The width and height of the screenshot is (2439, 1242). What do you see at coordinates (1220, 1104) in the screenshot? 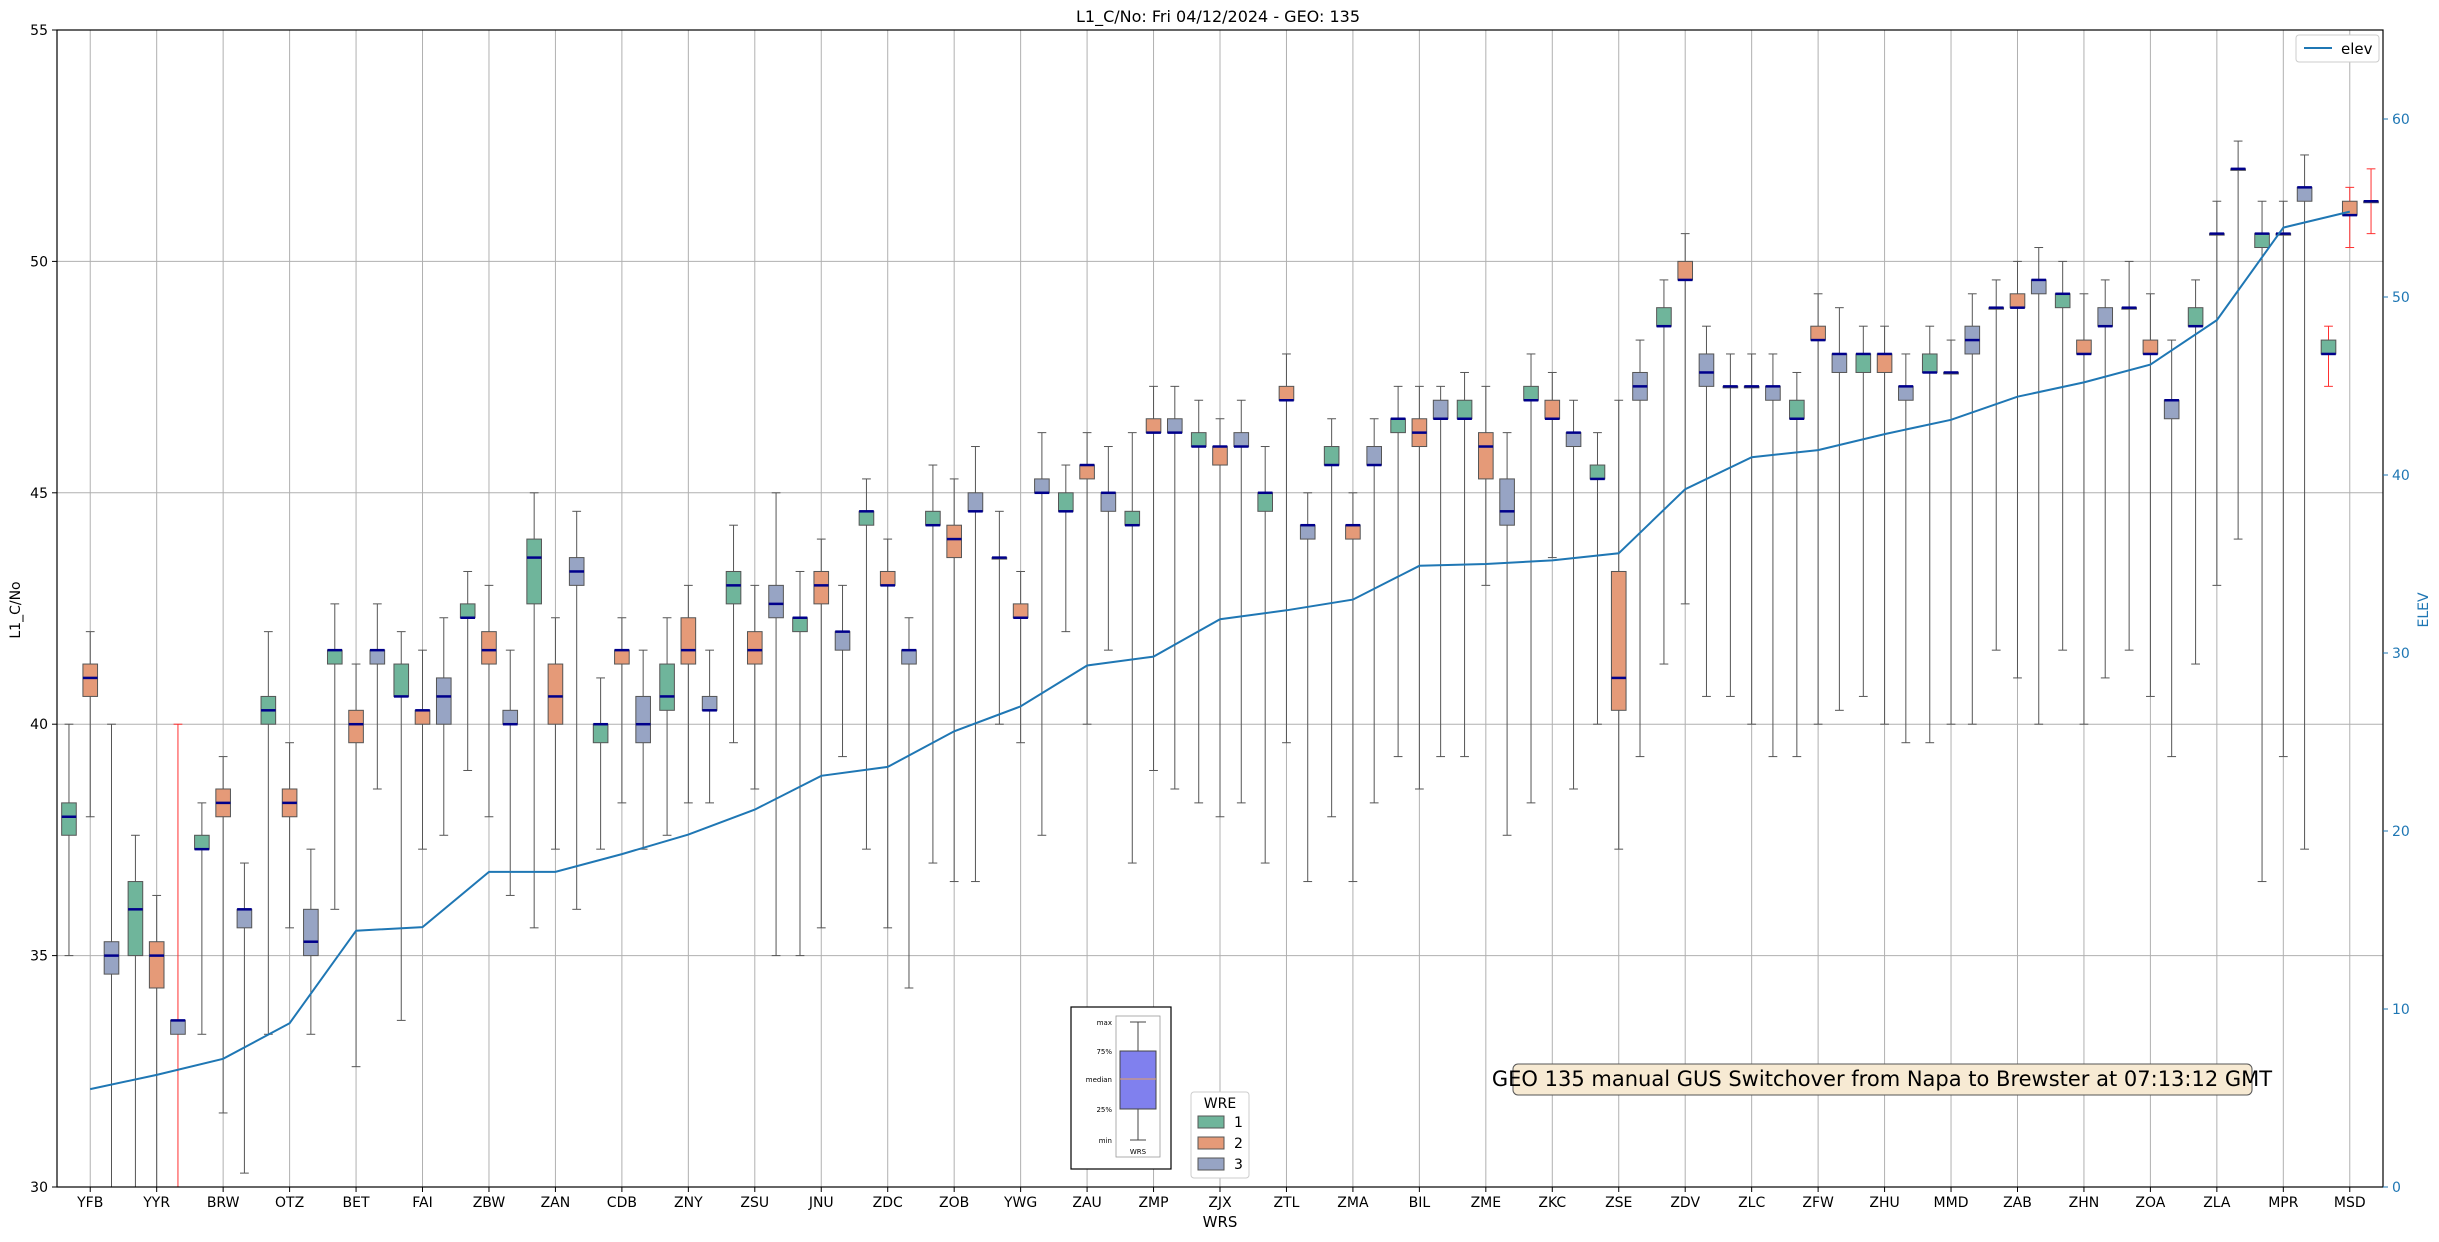
I see `wre-legend-title: WRE` at bounding box center [1220, 1104].